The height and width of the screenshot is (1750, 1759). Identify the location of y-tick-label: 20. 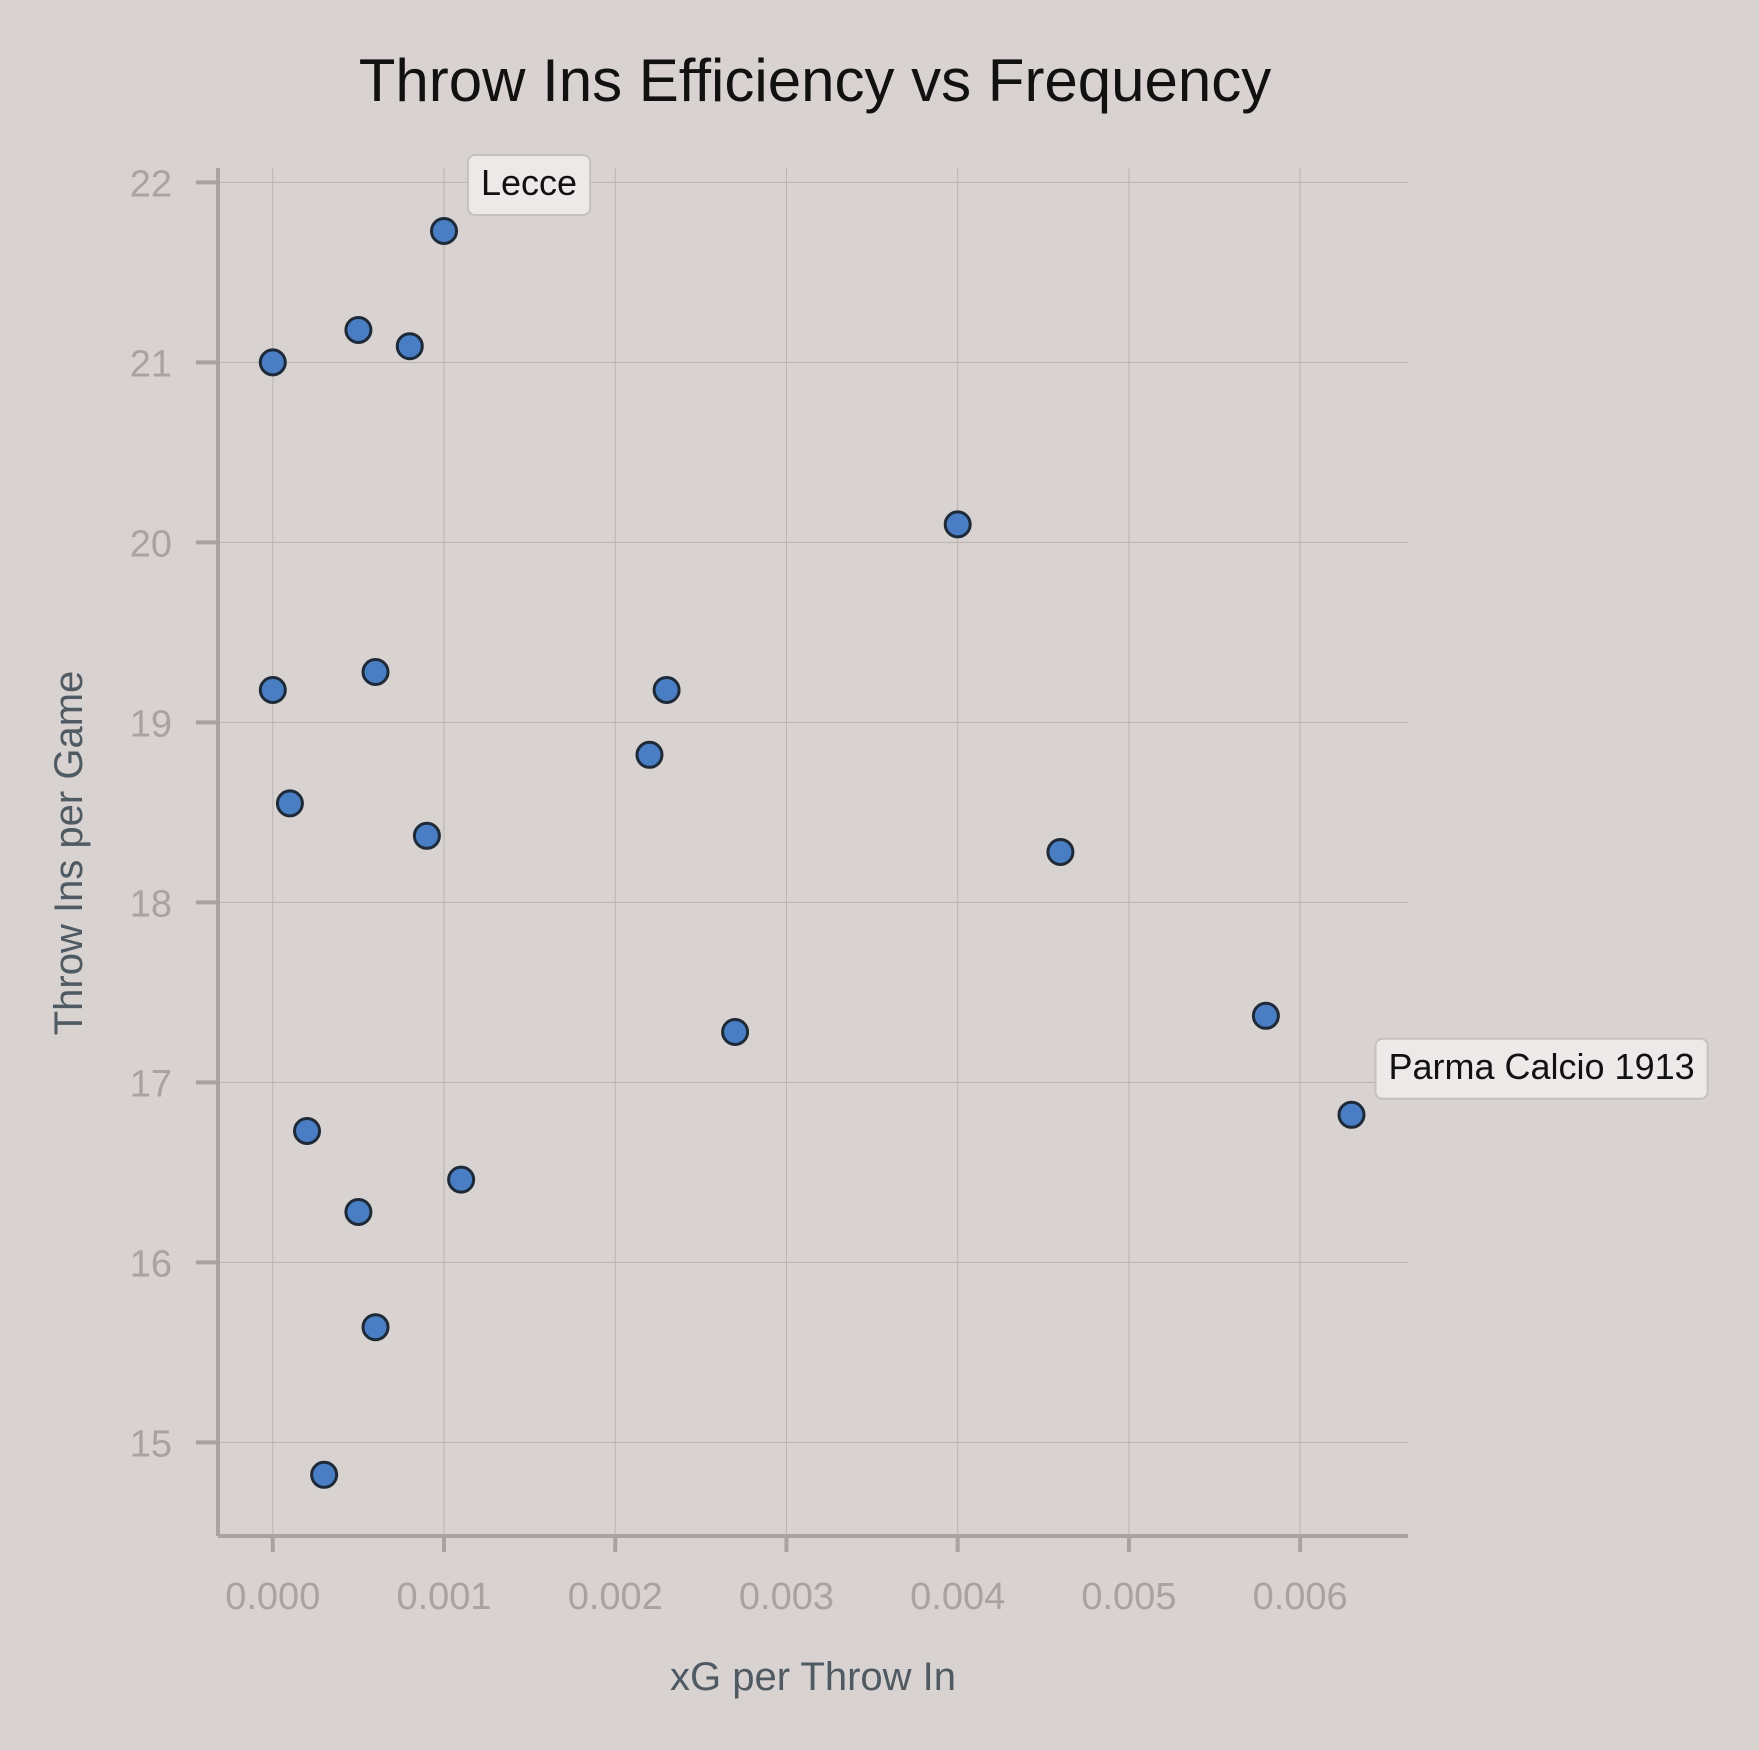
(151, 544).